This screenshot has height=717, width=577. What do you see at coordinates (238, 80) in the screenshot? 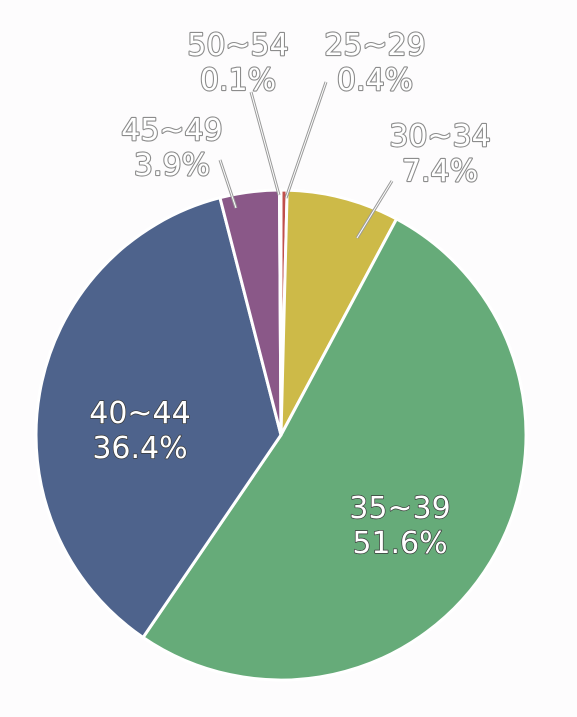
I see `slice-value-label-50-54: 0.1%` at bounding box center [238, 80].